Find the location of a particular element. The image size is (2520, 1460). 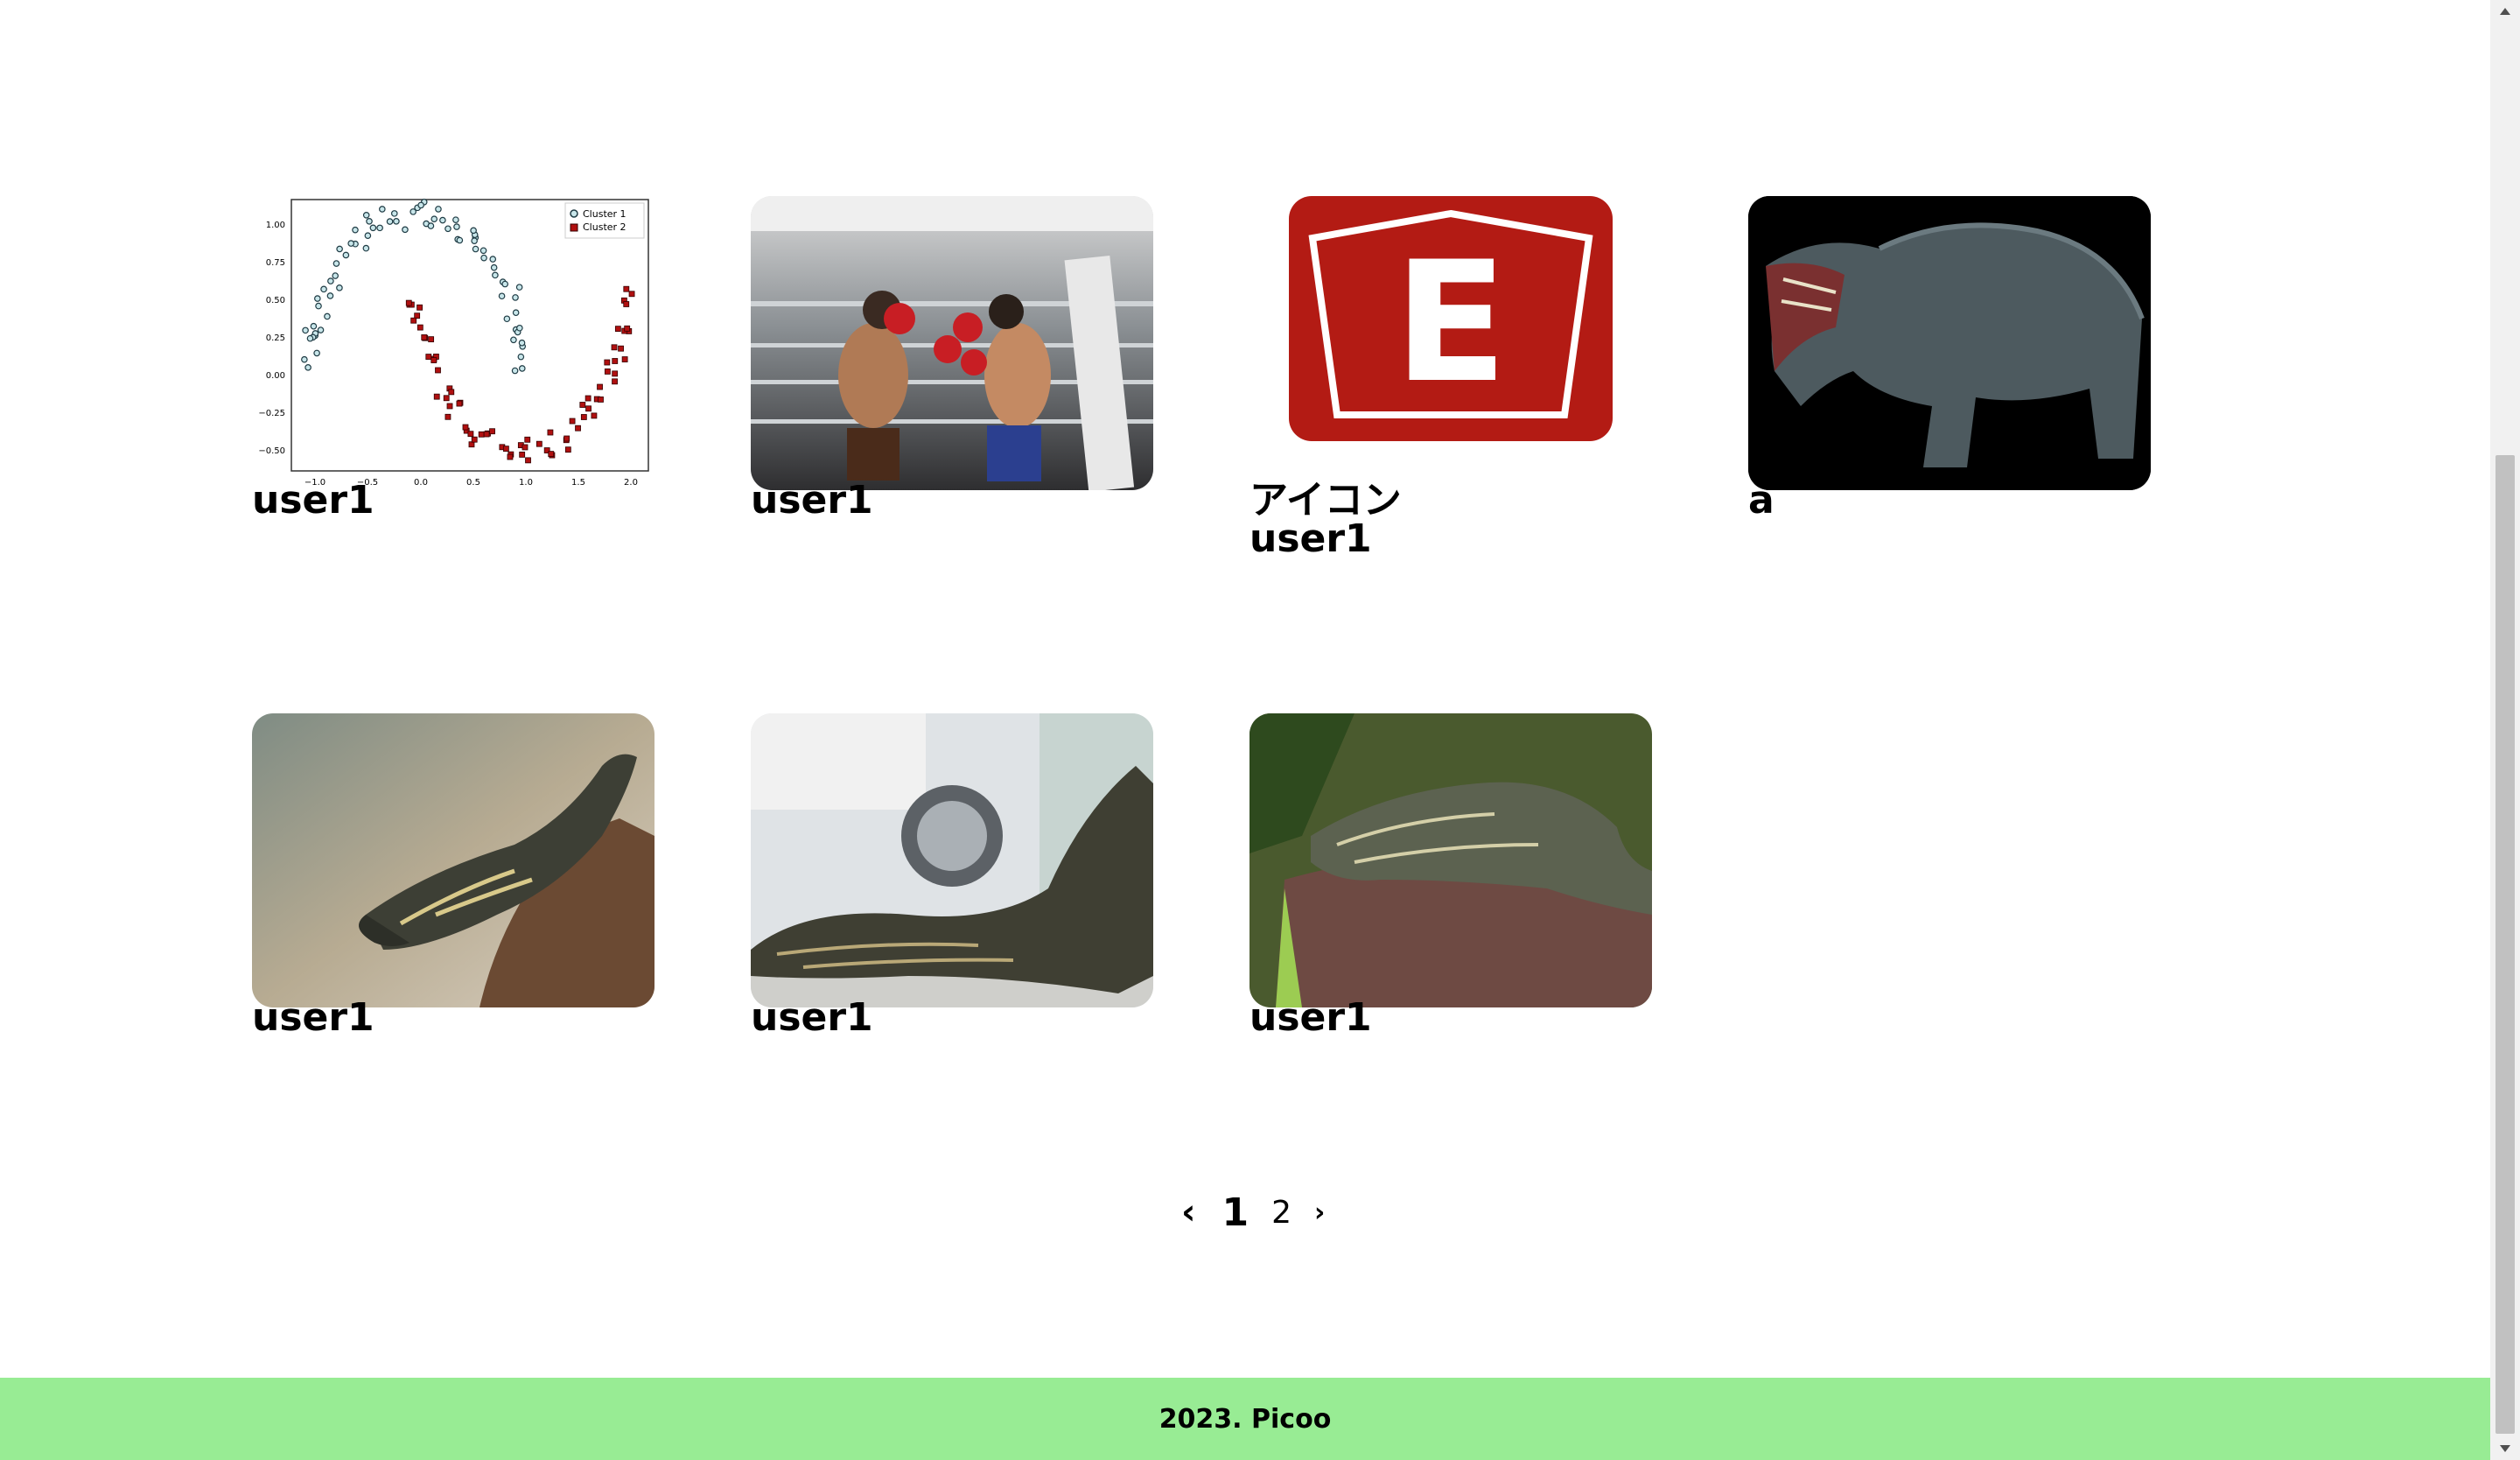

legend-cluster-2: Cluster 2 is located at coordinates (604, 227).